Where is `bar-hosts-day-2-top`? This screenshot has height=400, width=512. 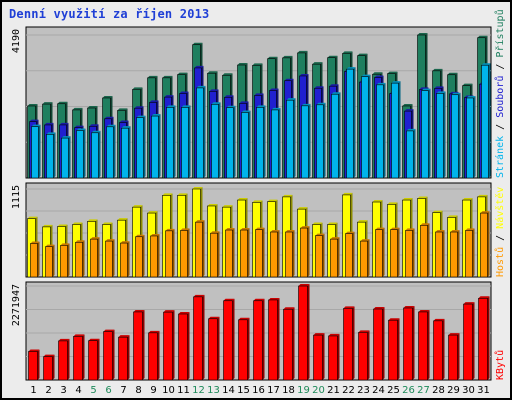 bar-hosts-day-2-top is located at coordinates (50, 245).